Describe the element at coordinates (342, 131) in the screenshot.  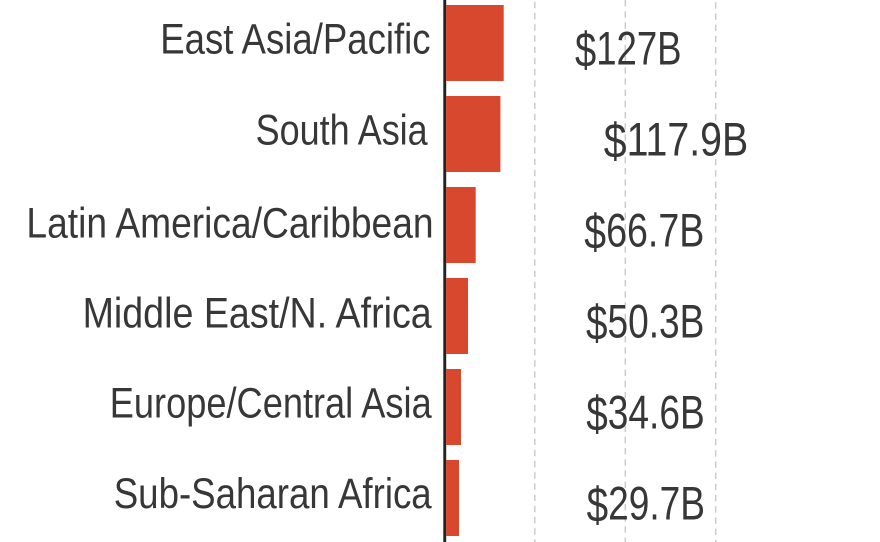
I see `svg-text: South Asia` at that location.